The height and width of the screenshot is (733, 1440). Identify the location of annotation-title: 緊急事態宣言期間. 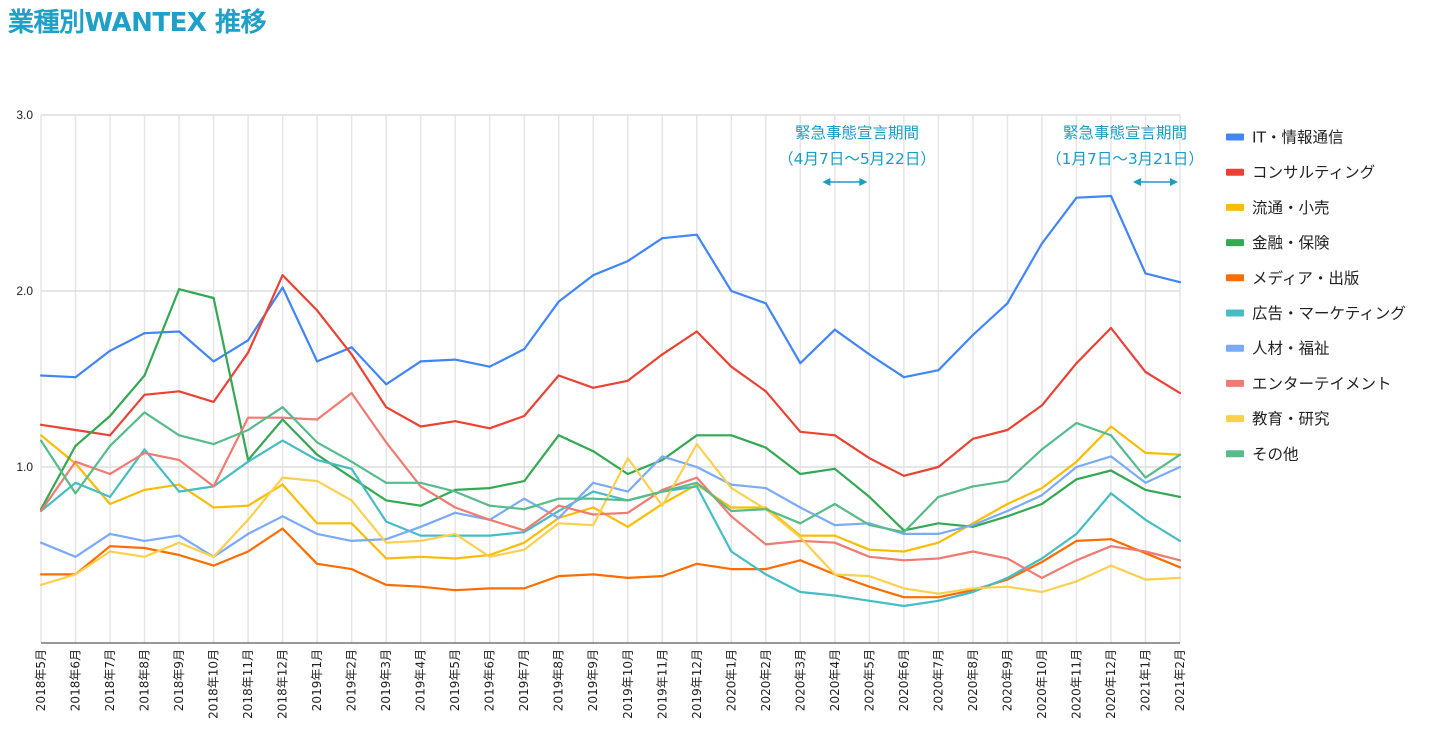
(1125, 133).